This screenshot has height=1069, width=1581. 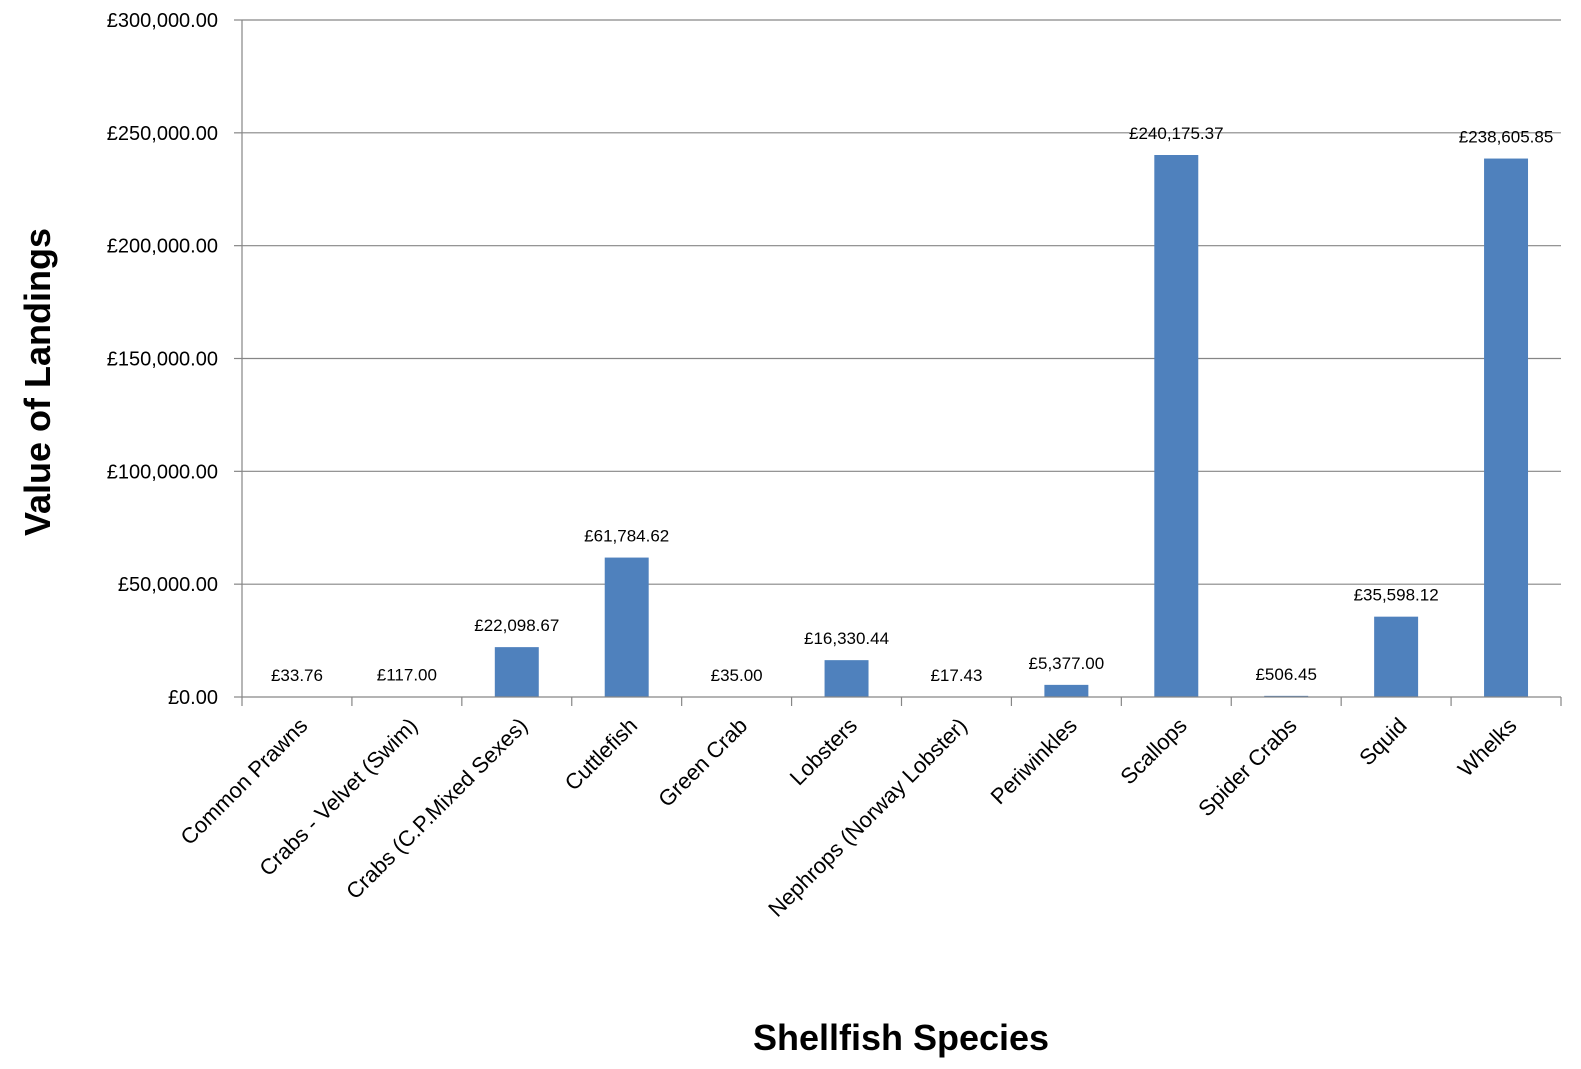 What do you see at coordinates (168, 585) in the screenshot?
I see `y-tick-label: £50,000.00` at bounding box center [168, 585].